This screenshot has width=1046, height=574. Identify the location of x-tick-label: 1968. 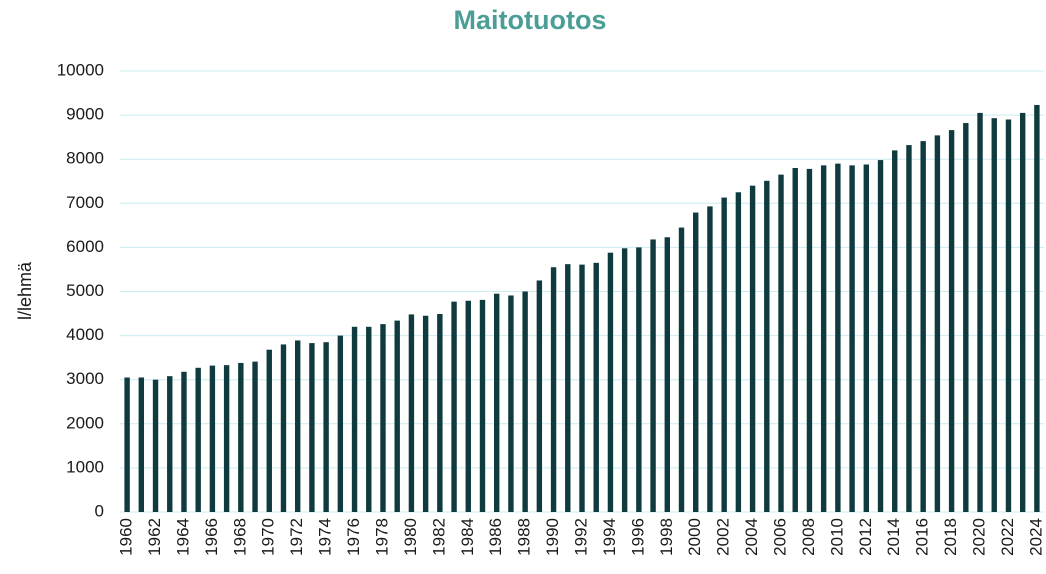
(239, 537).